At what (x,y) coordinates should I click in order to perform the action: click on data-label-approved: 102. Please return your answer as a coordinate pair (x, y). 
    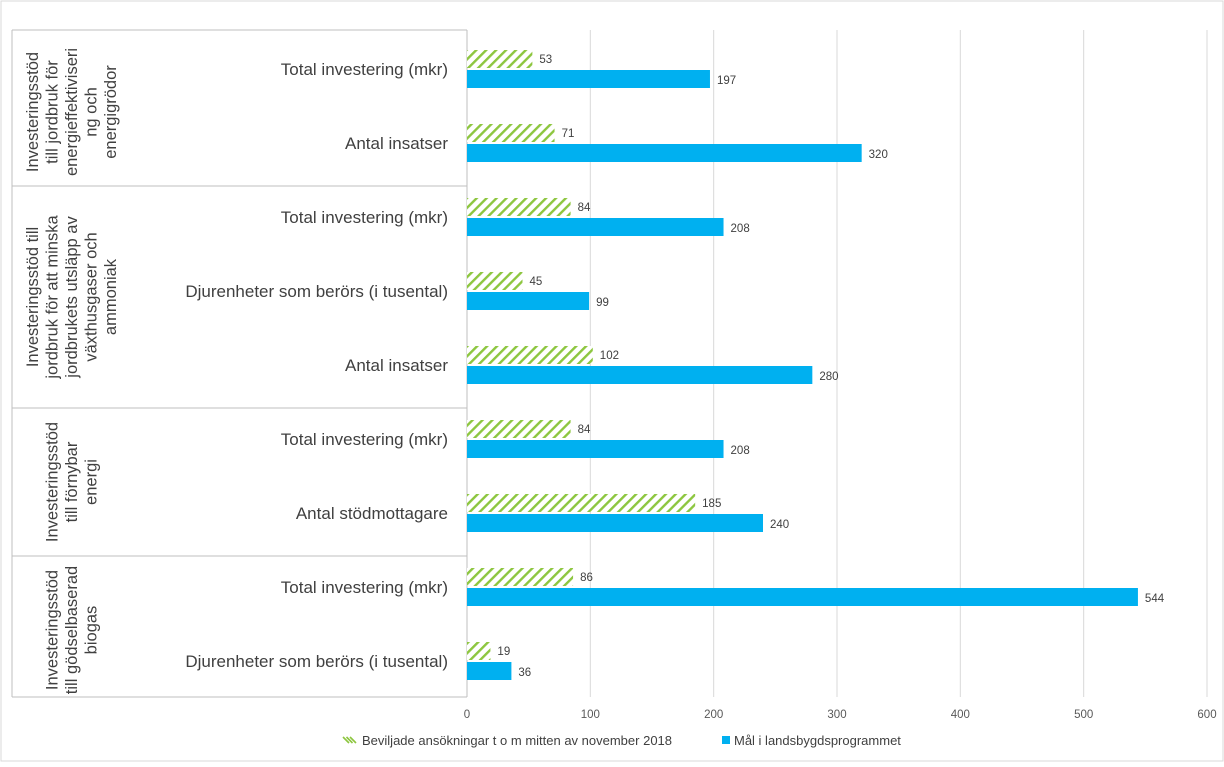
    Looking at the image, I should click on (609, 356).